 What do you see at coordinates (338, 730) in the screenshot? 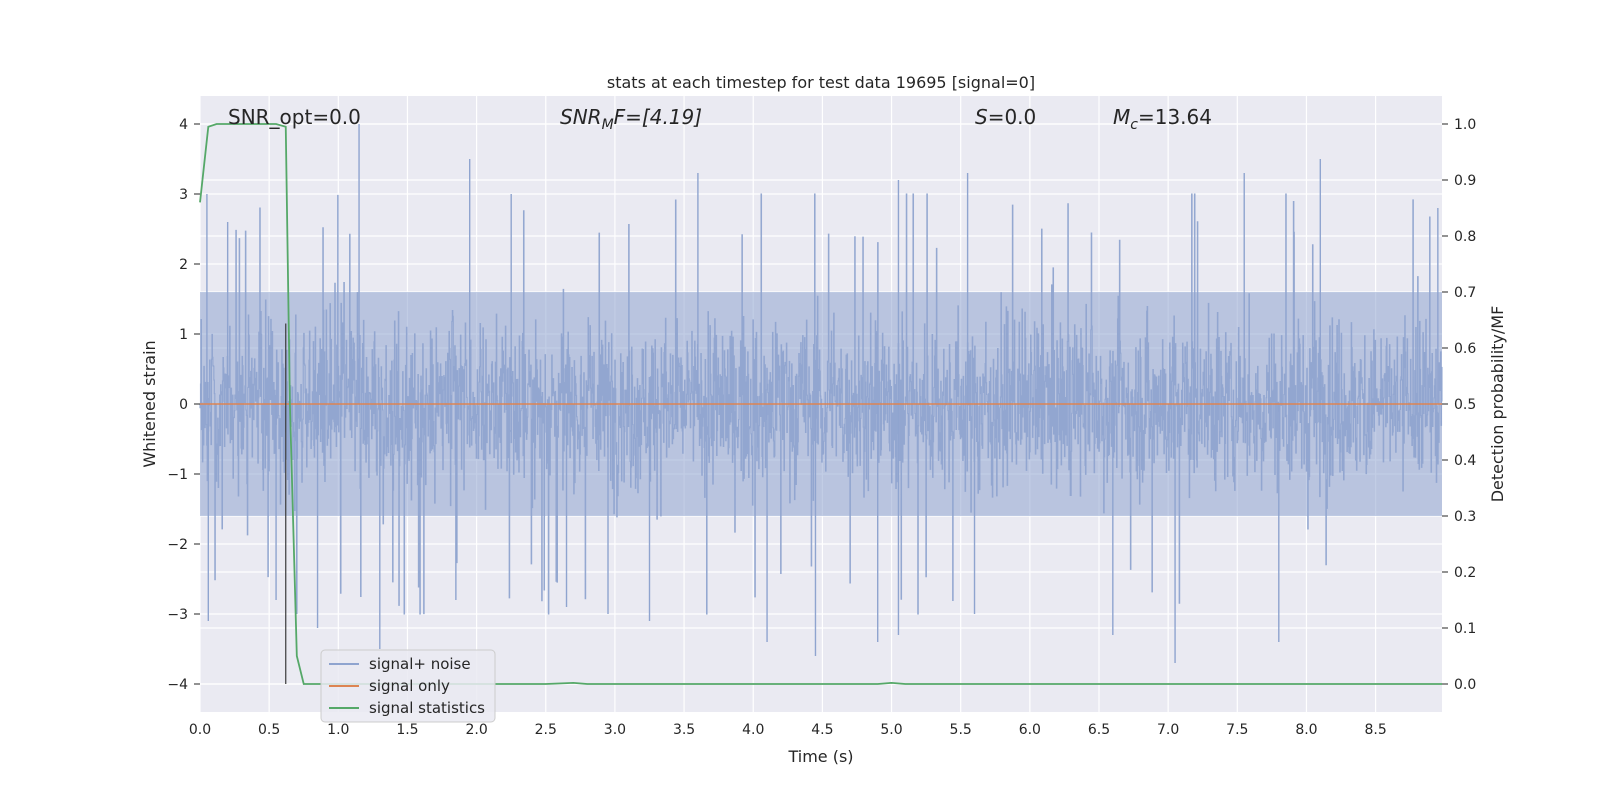
I see `x-tick-label: 1.0` at bounding box center [338, 730].